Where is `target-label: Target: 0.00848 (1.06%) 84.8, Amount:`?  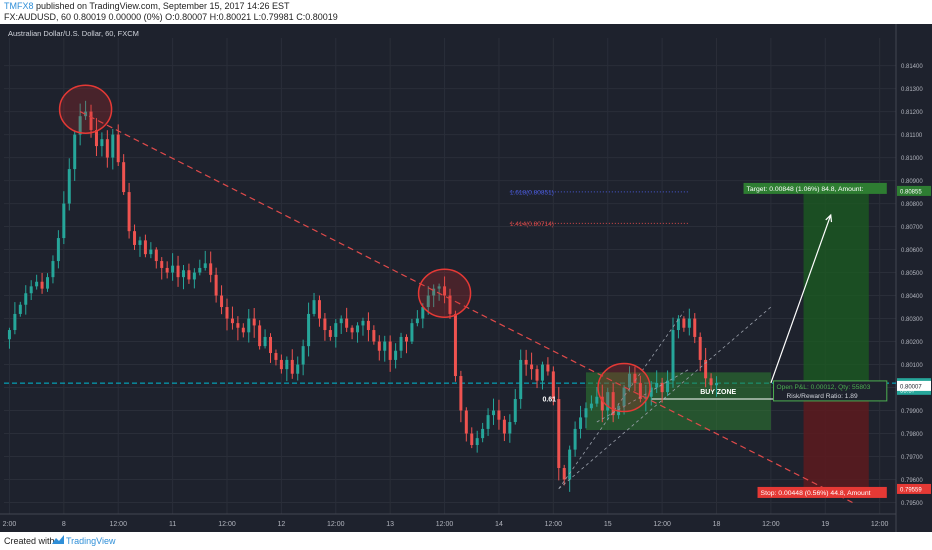
target-label: Target: 0.00848 (1.06%) 84.8, Amount: is located at coordinates (805, 189).